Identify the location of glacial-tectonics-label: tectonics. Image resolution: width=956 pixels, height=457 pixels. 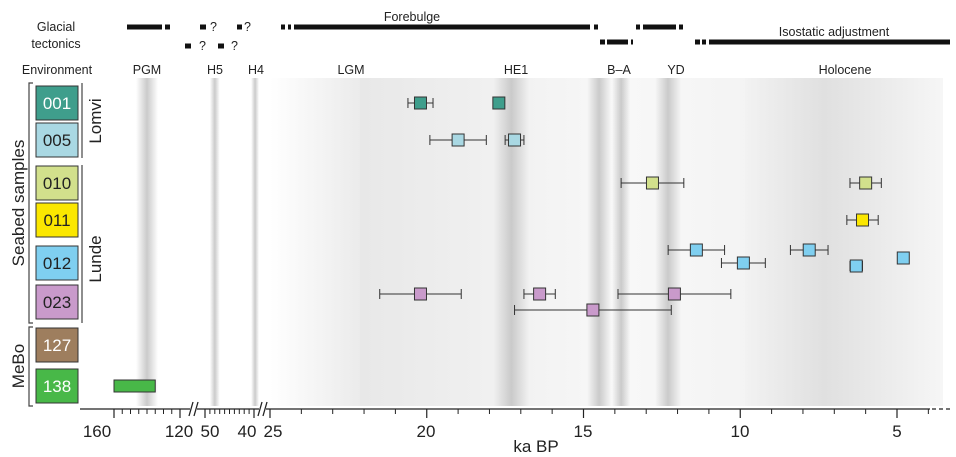
(55, 44).